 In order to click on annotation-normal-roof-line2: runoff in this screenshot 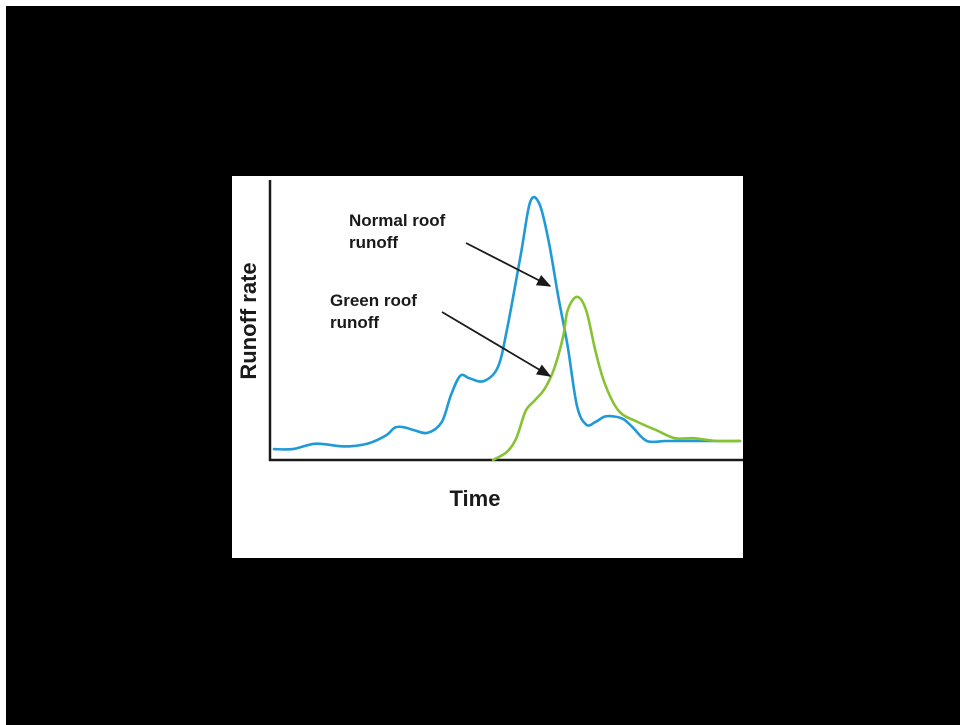, I will do `click(373, 242)`.